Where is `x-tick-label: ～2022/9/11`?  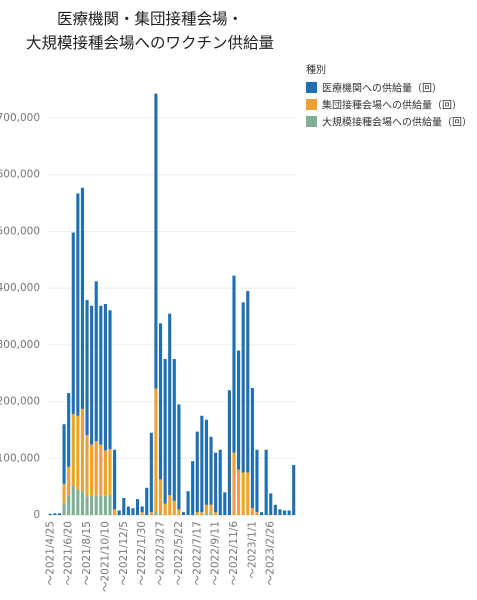
x-tick-label: ～2022/9/11 is located at coordinates (216, 553).